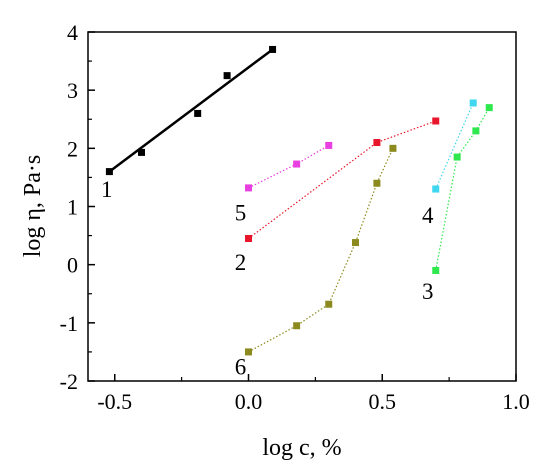 This screenshot has height=474, width=550. What do you see at coordinates (33, 206) in the screenshot?
I see `y-axis-title: log η, Pa·s` at bounding box center [33, 206].